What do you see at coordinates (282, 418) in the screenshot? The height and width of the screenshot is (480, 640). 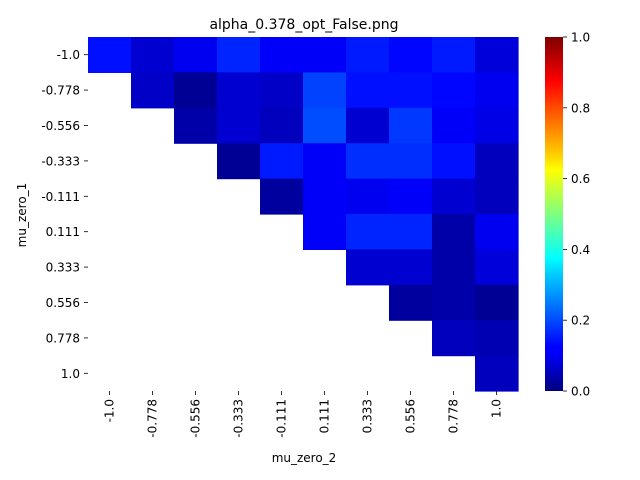 I see `x-tick-label: -0.111` at bounding box center [282, 418].